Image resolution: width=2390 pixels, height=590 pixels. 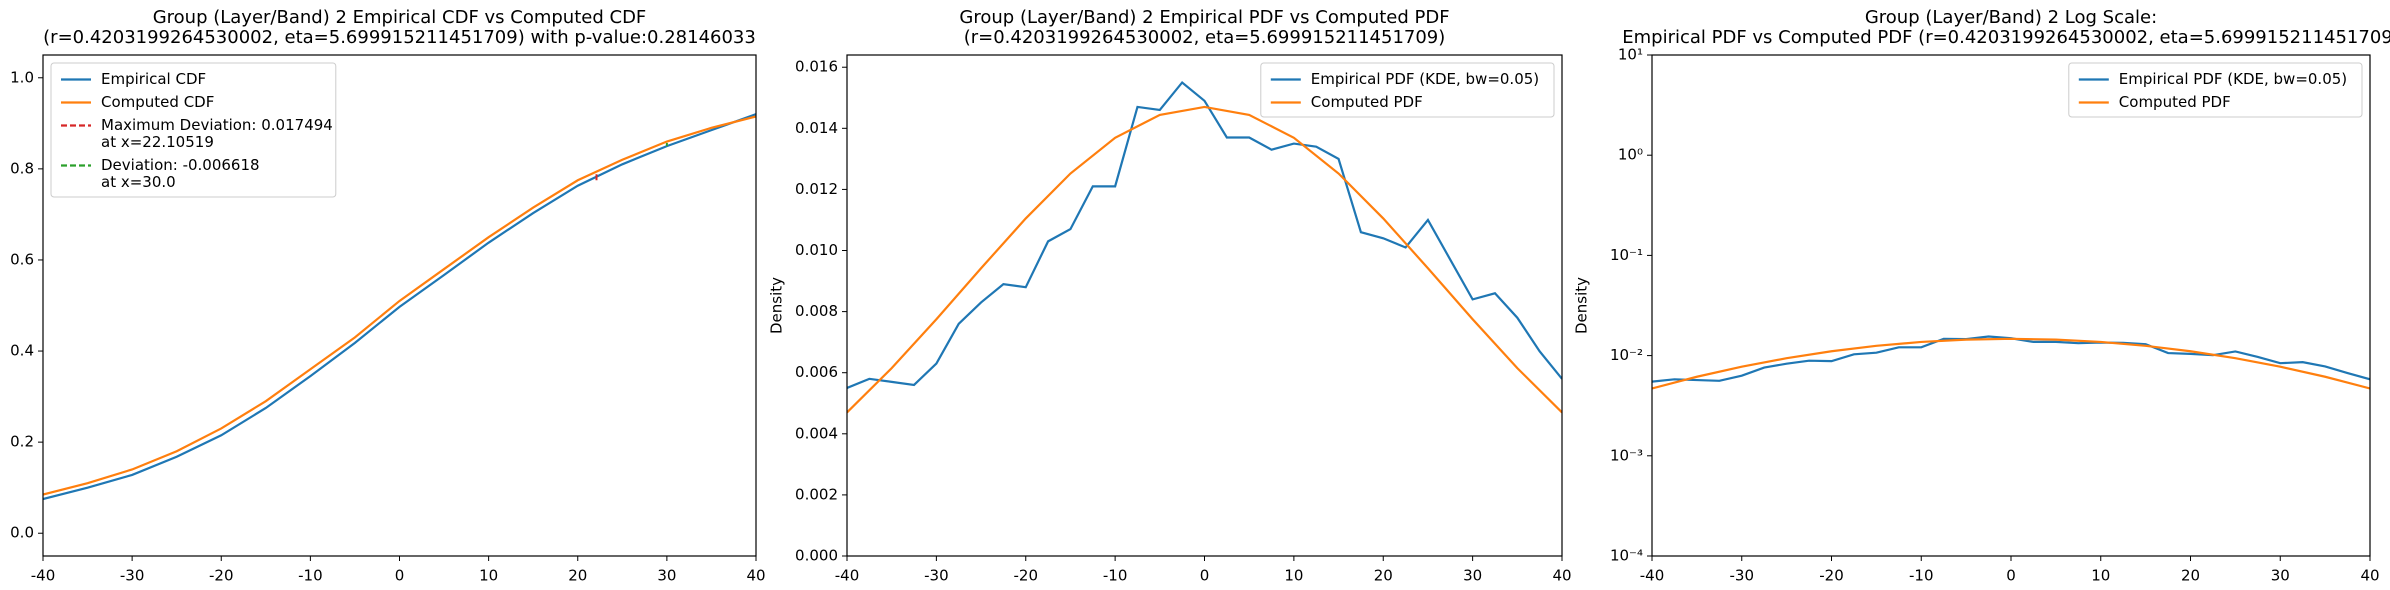 What do you see at coordinates (1626, 255) in the screenshot?
I see `y-tick-label: 10⁻¹` at bounding box center [1626, 255].